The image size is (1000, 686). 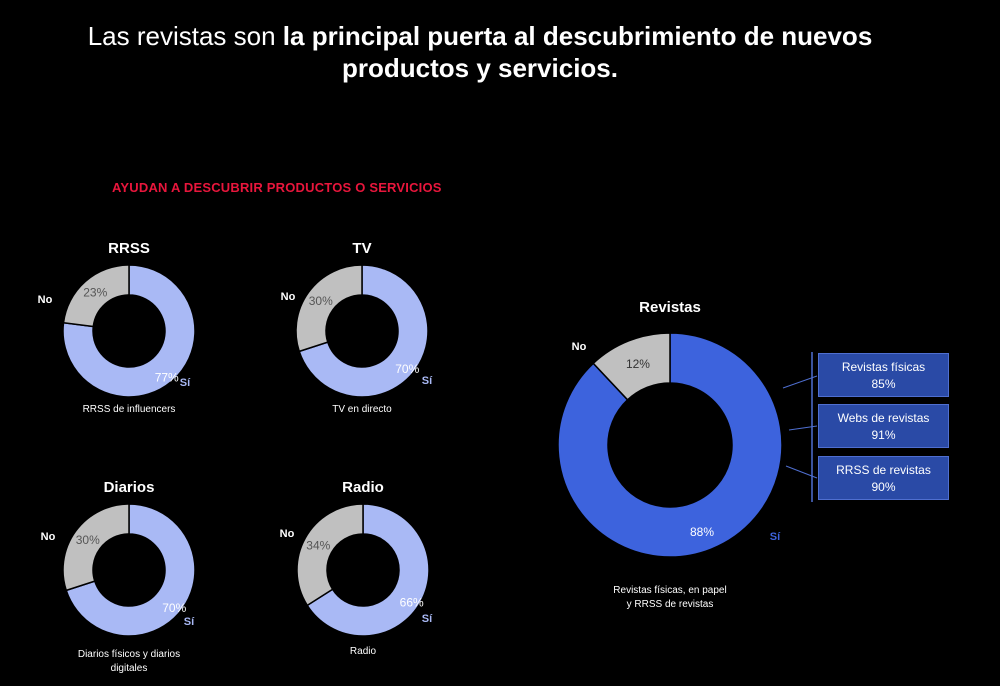 I want to click on slice-value-label-no: 23%, so click(x=95, y=293).